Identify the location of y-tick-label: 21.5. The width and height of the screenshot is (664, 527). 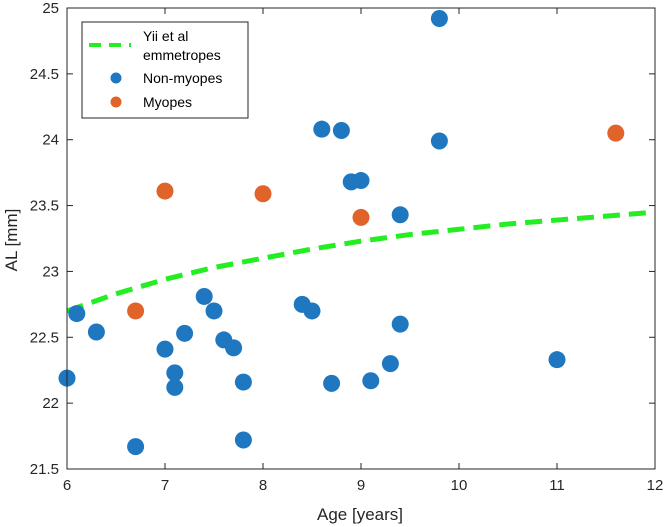
(44, 469).